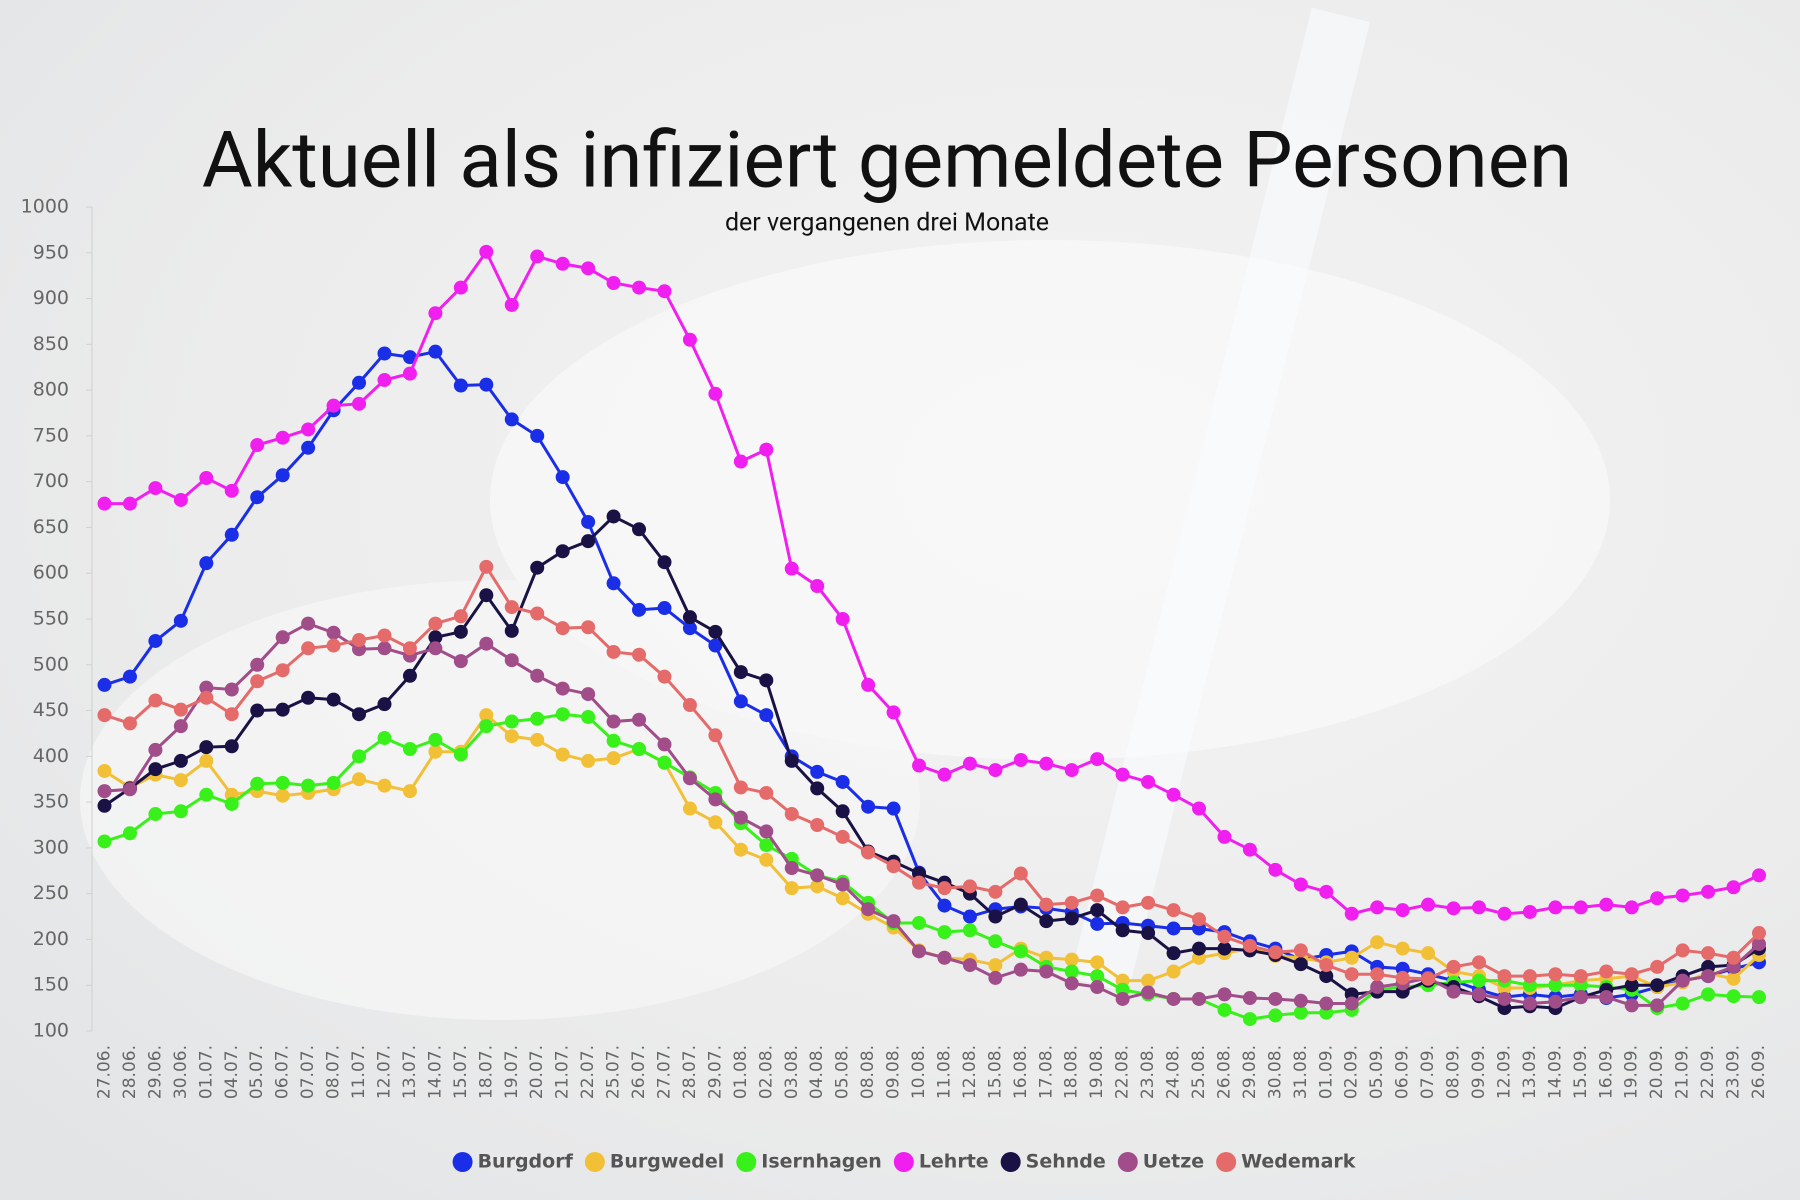 This screenshot has width=1800, height=1200. Describe the element at coordinates (1683, 1072) in the screenshot. I see `x-tick-label: 21.09.` at that location.